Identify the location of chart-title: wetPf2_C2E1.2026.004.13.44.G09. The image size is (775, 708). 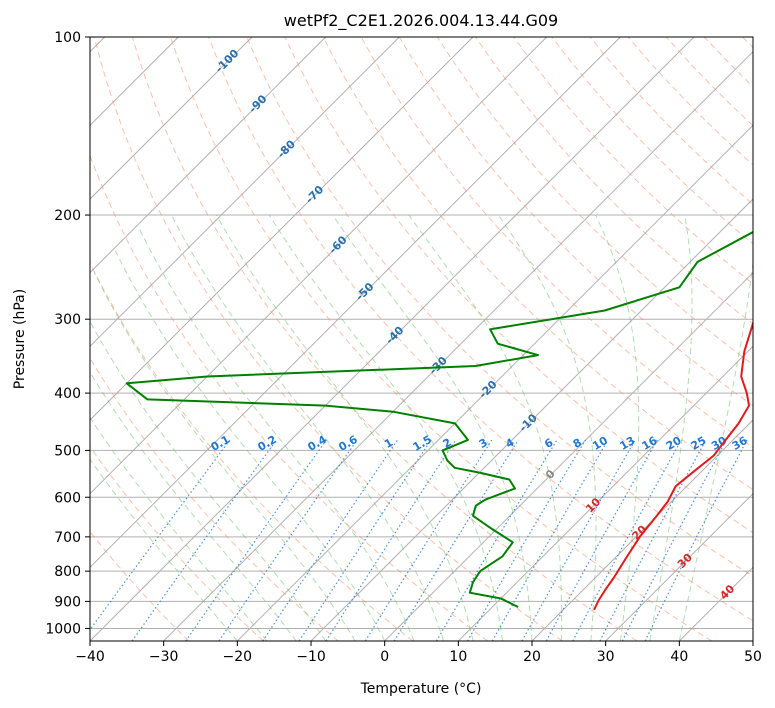
(421, 21).